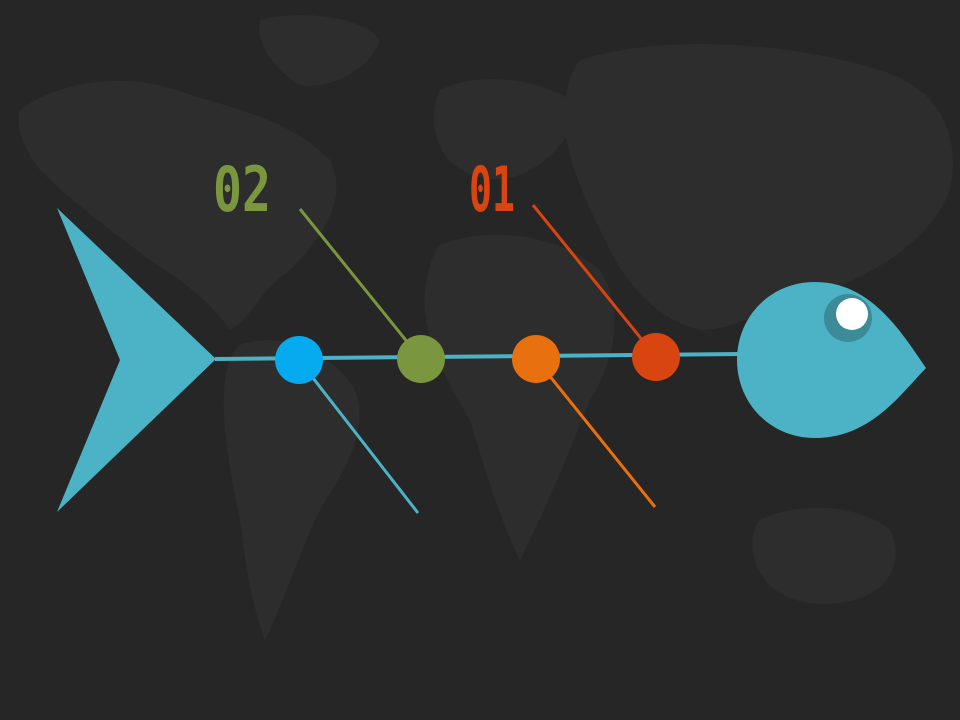 The image size is (960, 720). Describe the element at coordinates (519, 397) in the screenshot. I see `map-africa` at that location.